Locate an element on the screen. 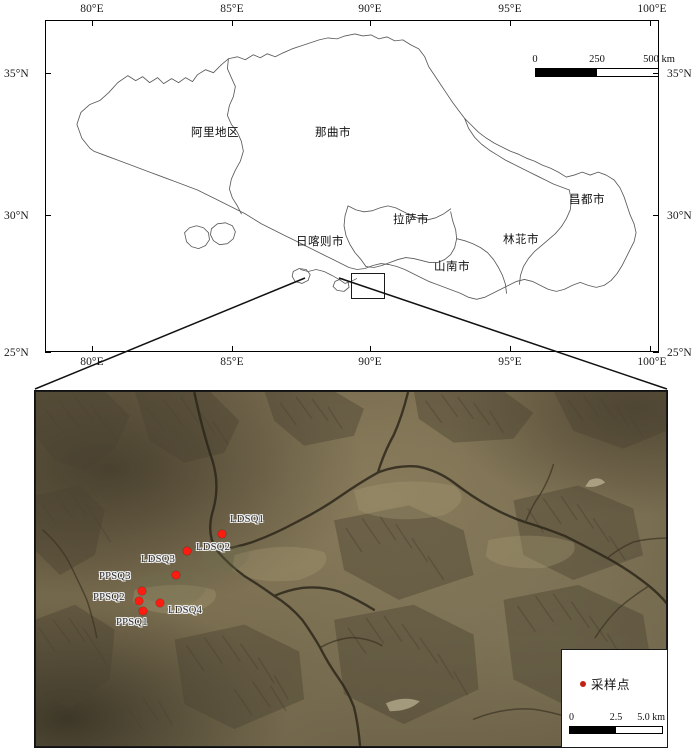 The width and height of the screenshot is (700, 756). axis-label-right-25n: 25°N is located at coordinates (679, 353).